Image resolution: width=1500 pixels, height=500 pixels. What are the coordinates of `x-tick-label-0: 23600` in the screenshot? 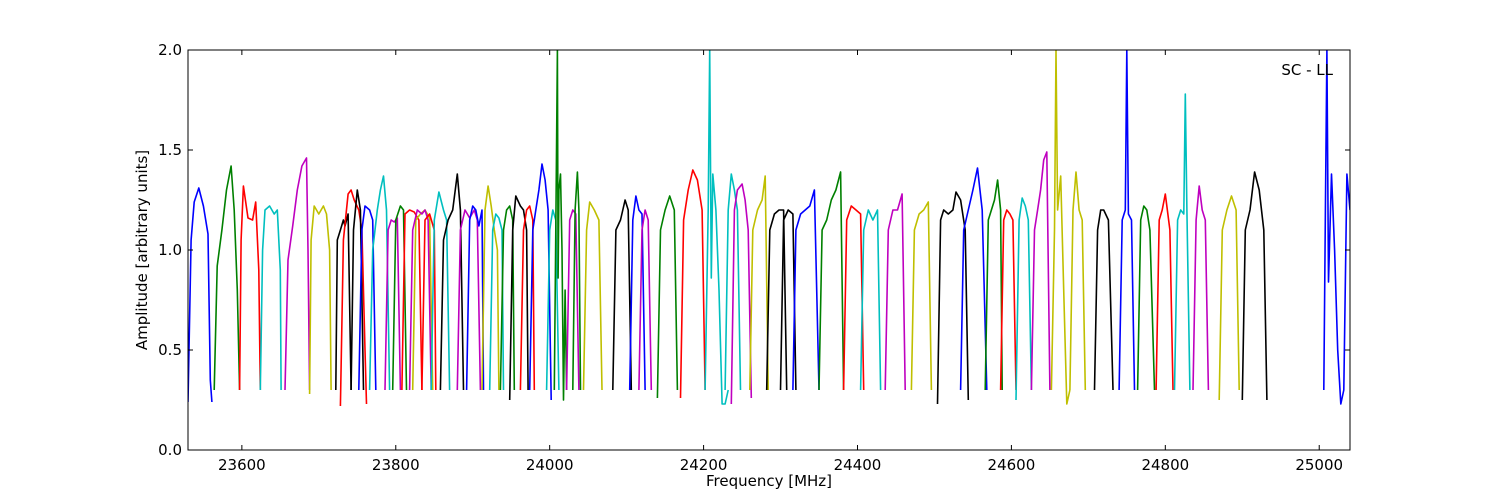 It's located at (242, 465).